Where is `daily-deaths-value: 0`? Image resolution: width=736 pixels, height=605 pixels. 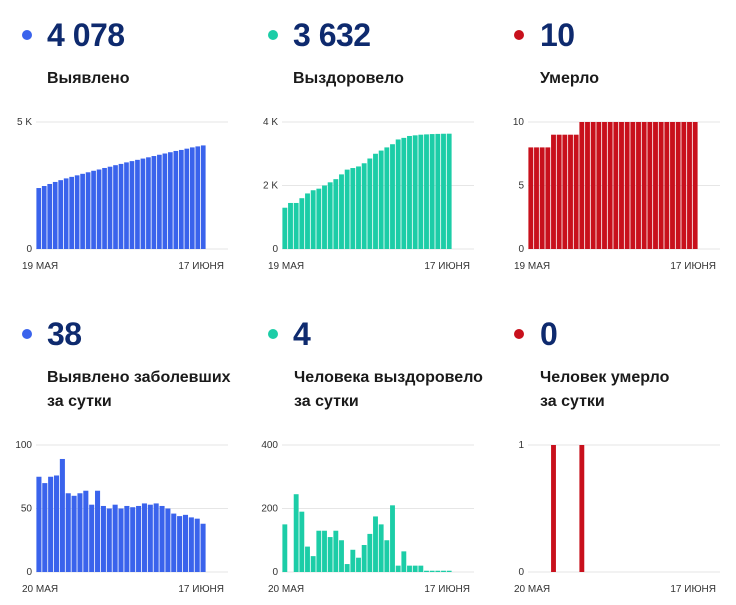
daily-deaths-value: 0 is located at coordinates (549, 334).